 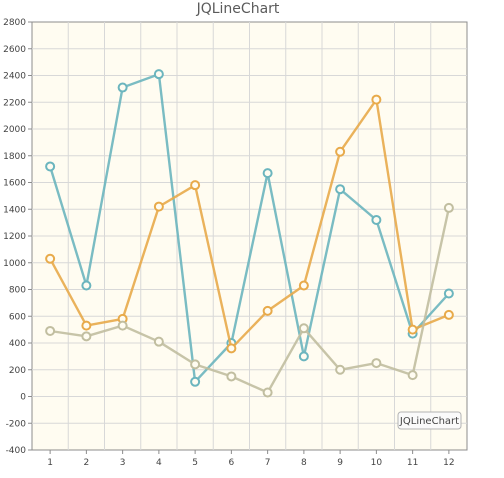 What do you see at coordinates (16, 451) in the screenshot?
I see `y-tick-label: -400` at bounding box center [16, 451].